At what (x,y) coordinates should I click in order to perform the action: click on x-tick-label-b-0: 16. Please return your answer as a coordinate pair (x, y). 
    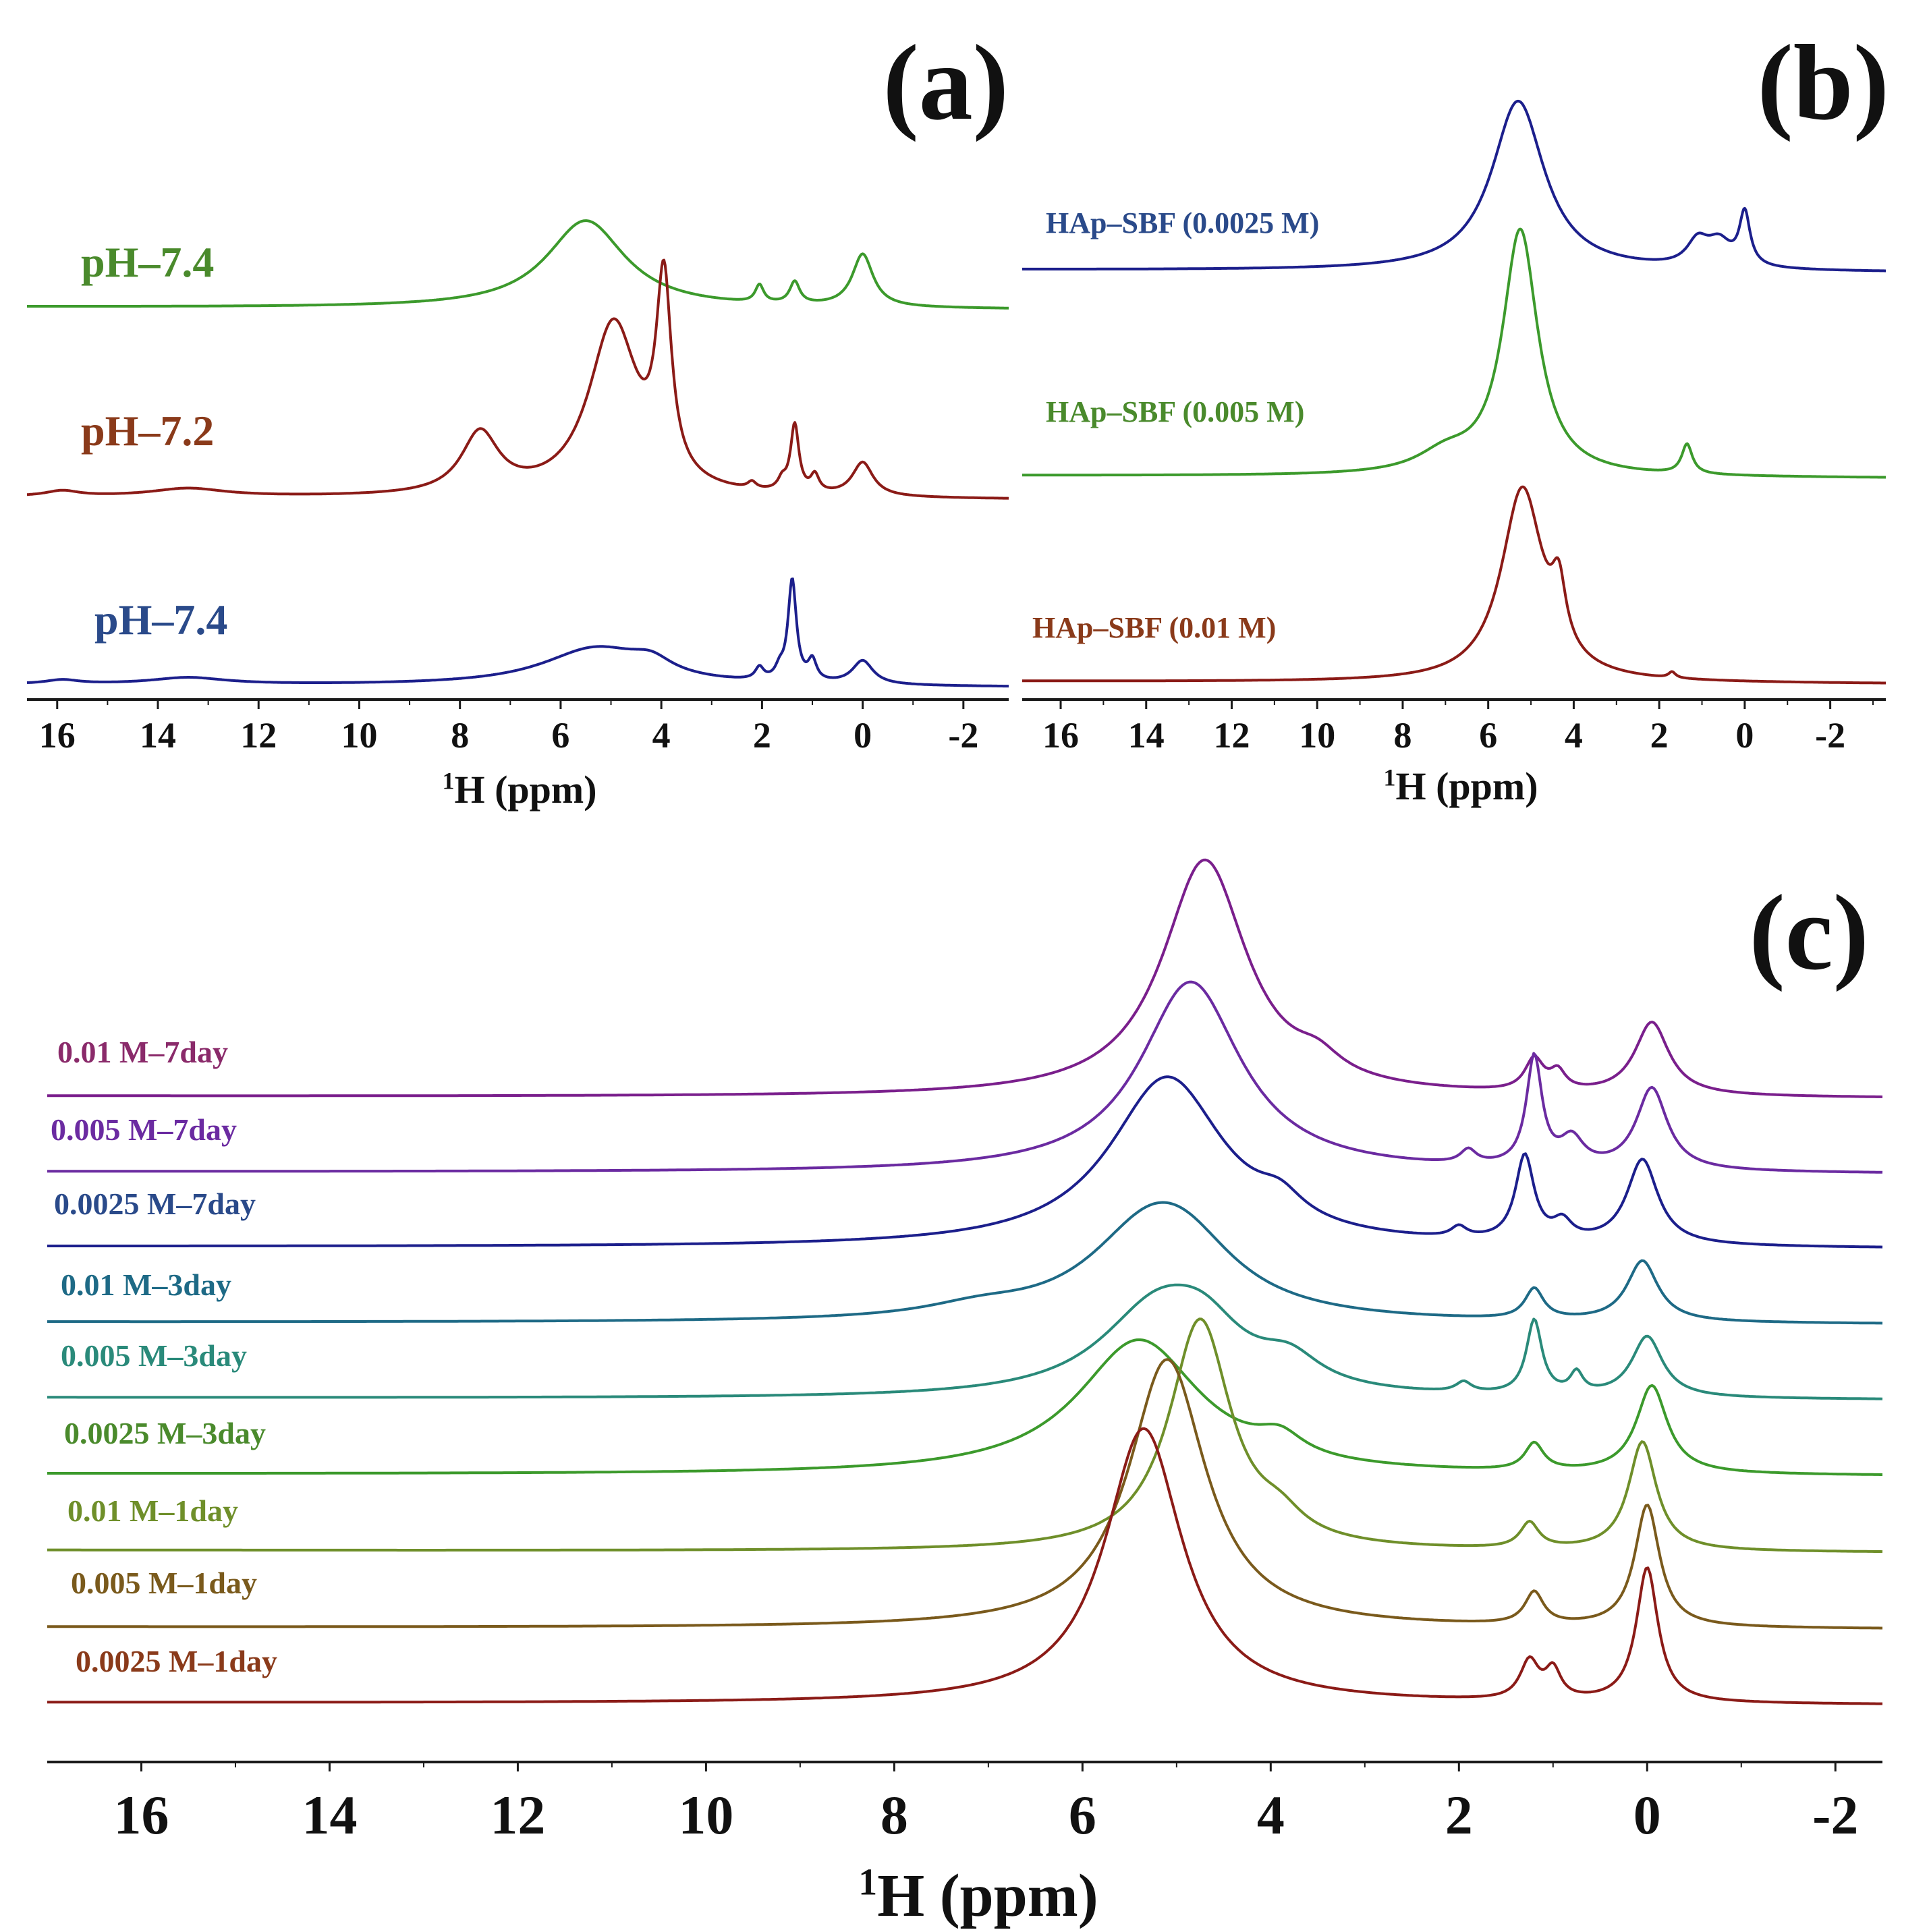
    Looking at the image, I should click on (1060, 735).